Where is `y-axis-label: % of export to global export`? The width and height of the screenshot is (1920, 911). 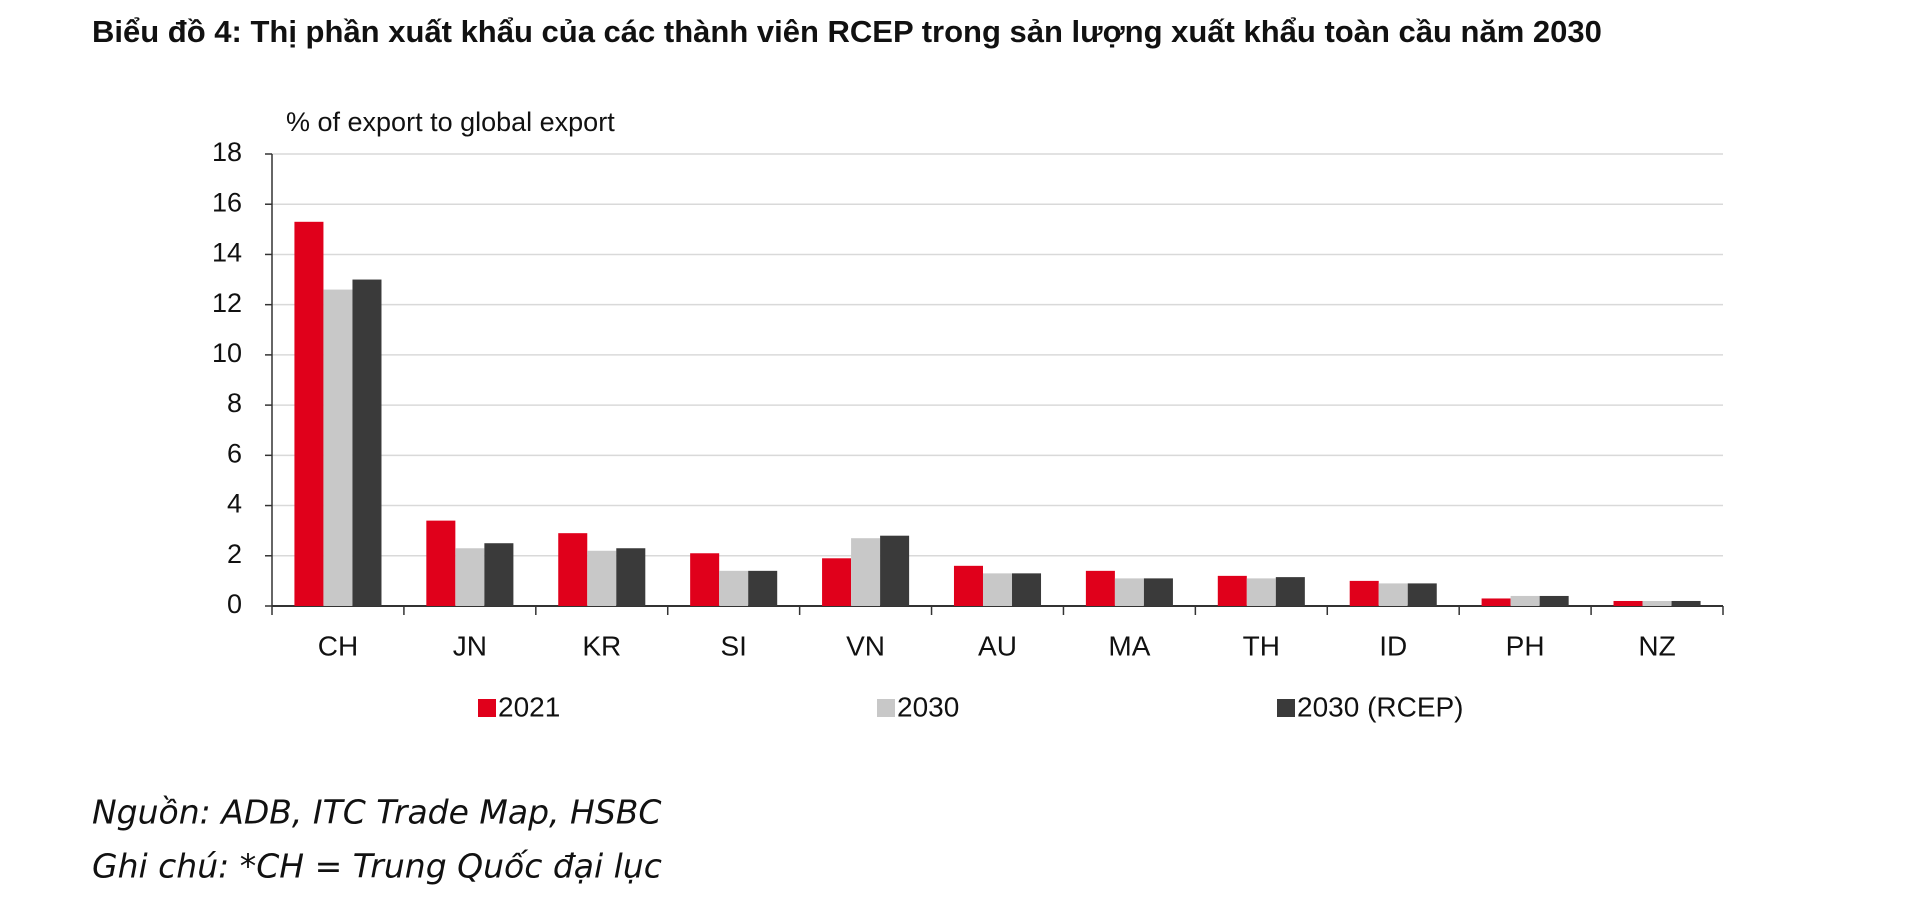 y-axis-label: % of export to global export is located at coordinates (450, 122).